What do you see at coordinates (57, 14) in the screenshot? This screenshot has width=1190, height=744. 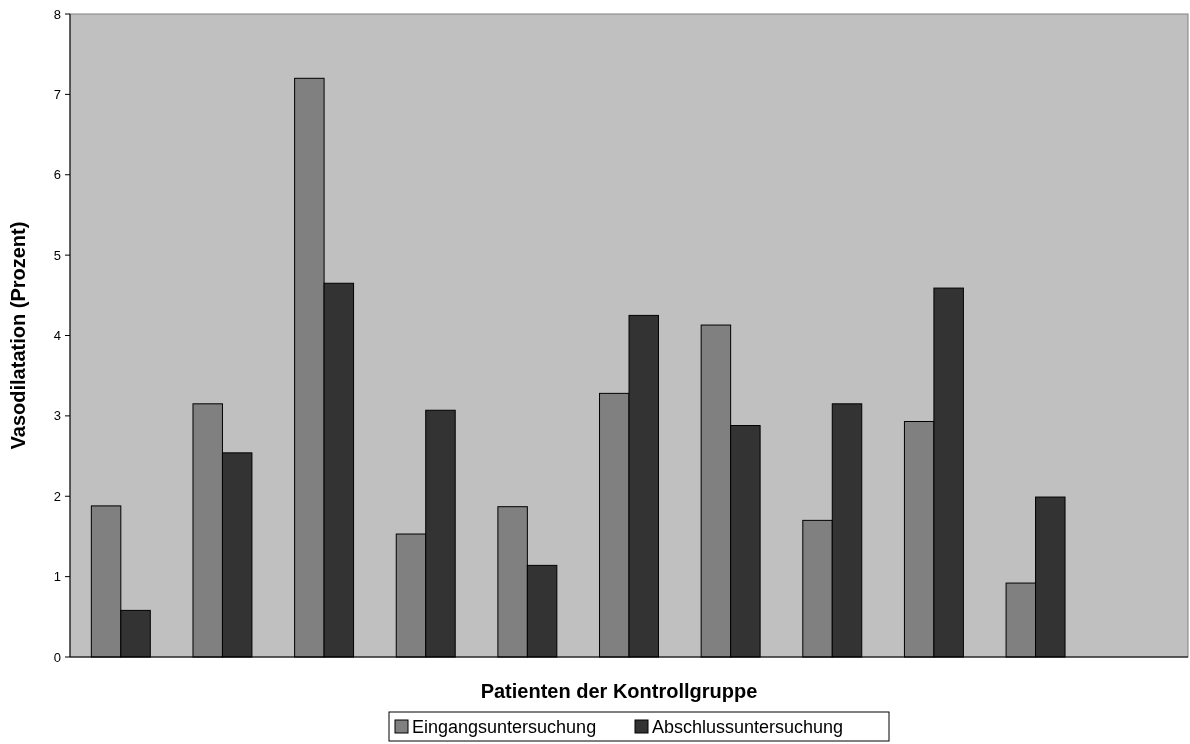 I see `y-tick-label: 8` at bounding box center [57, 14].